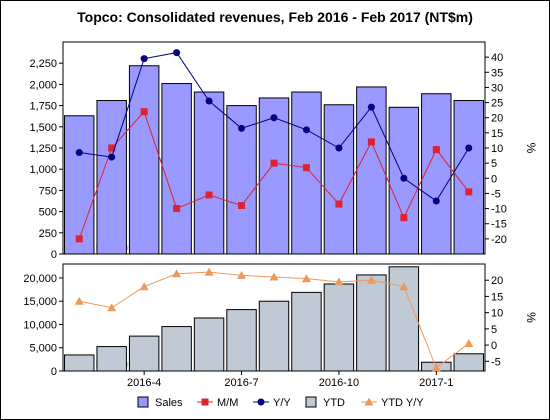 This screenshot has width=550, height=420. I want to click on panel1-left-tick-label: 1,750, so click(43, 107).